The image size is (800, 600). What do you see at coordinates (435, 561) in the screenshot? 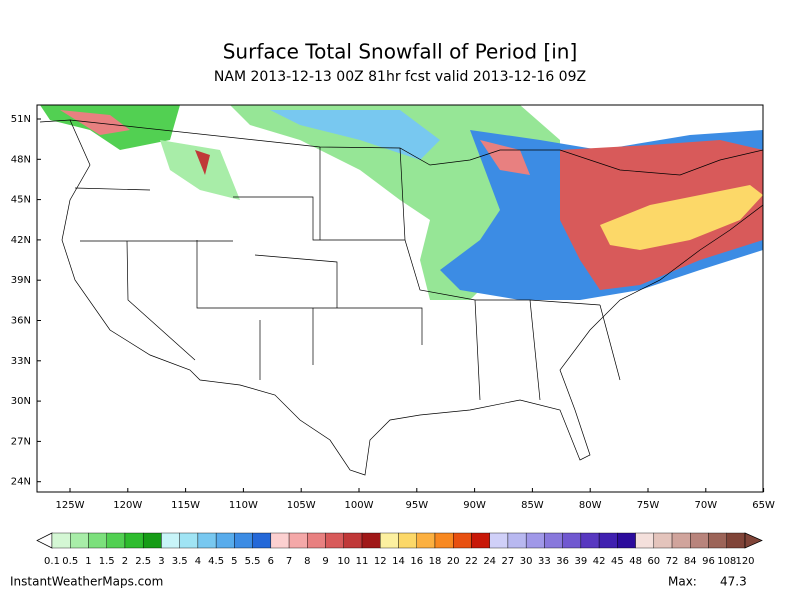
I see `colorbar-label: 18` at bounding box center [435, 561].